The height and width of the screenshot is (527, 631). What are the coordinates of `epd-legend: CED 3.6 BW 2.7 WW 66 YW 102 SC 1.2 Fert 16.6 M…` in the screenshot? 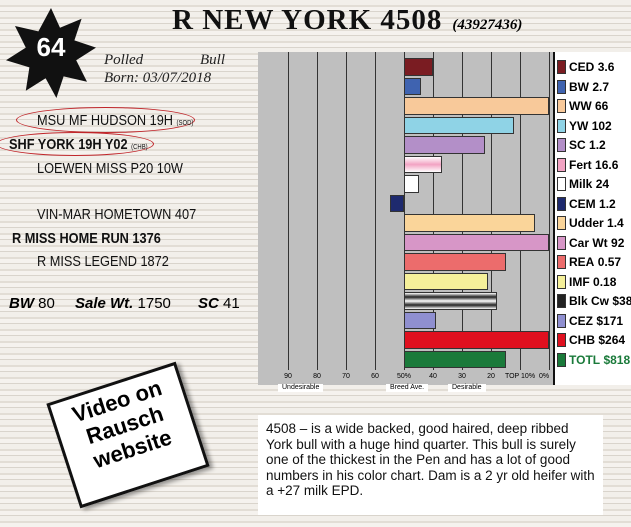 It's located at (592, 218).